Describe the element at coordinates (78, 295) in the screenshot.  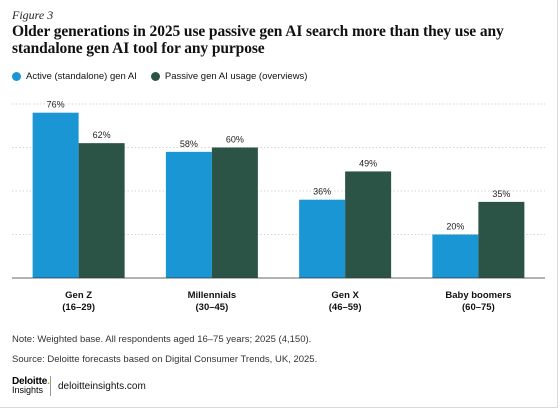
I see `category-label: Gen Z` at that location.